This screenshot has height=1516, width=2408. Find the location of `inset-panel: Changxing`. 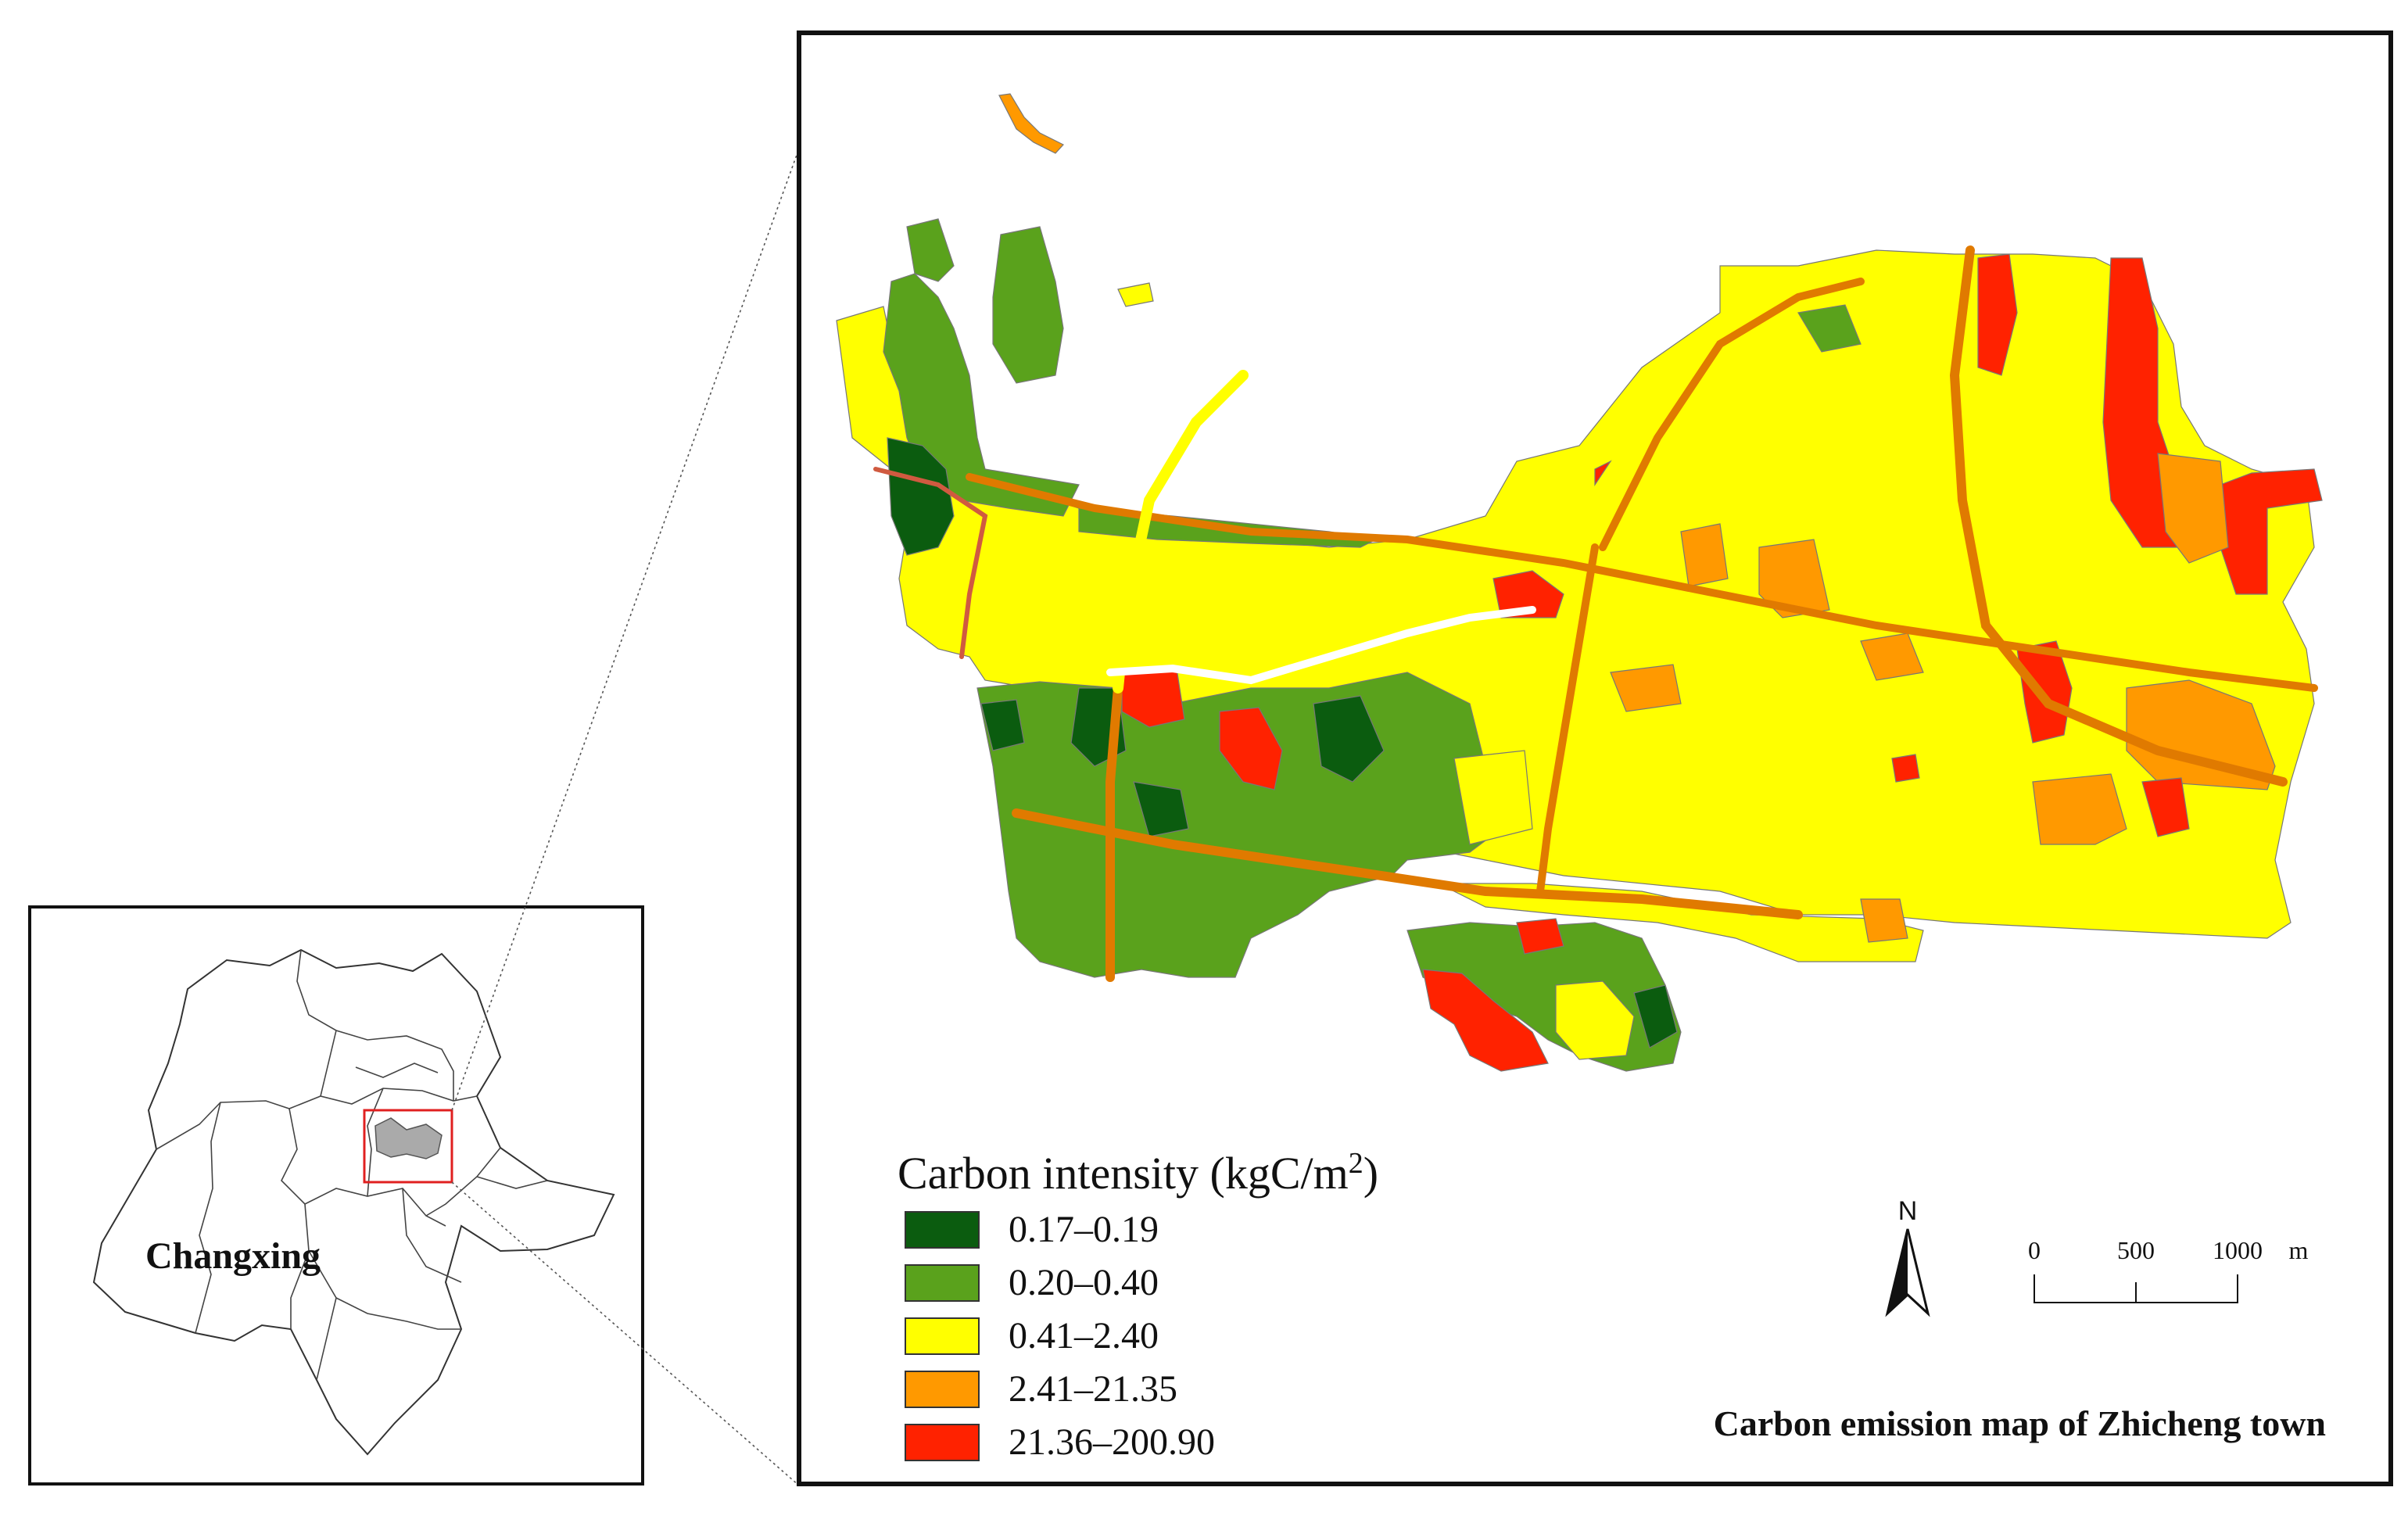

inset-panel: Changxing is located at coordinates (336, 1195).